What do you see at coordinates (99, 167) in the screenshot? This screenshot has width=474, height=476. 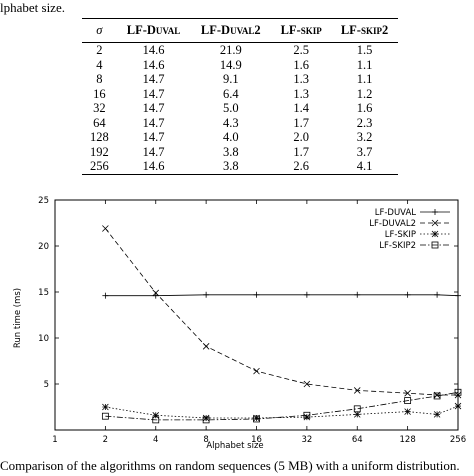 I see `table-cell: 256` at bounding box center [99, 167].